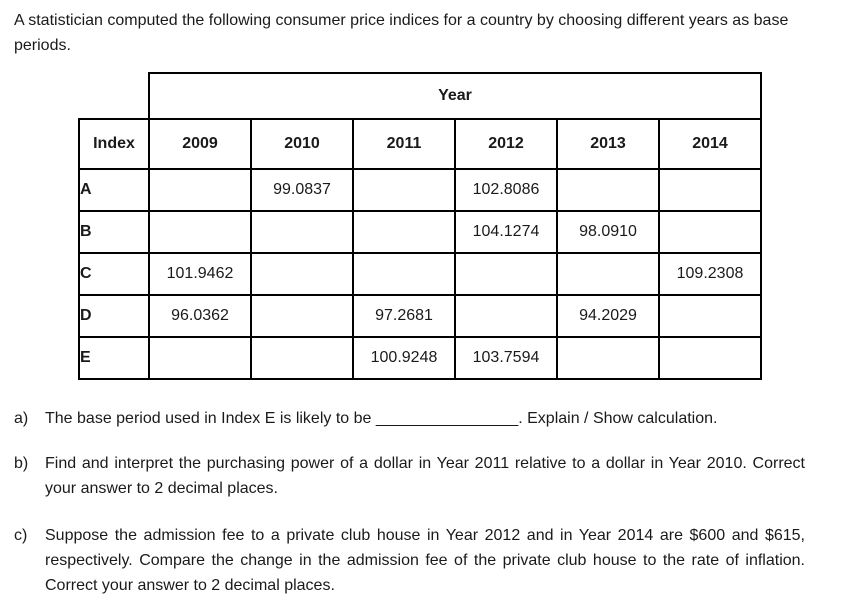 This screenshot has height=610, width=861. I want to click on table-cell: 101.9462, so click(200, 274).